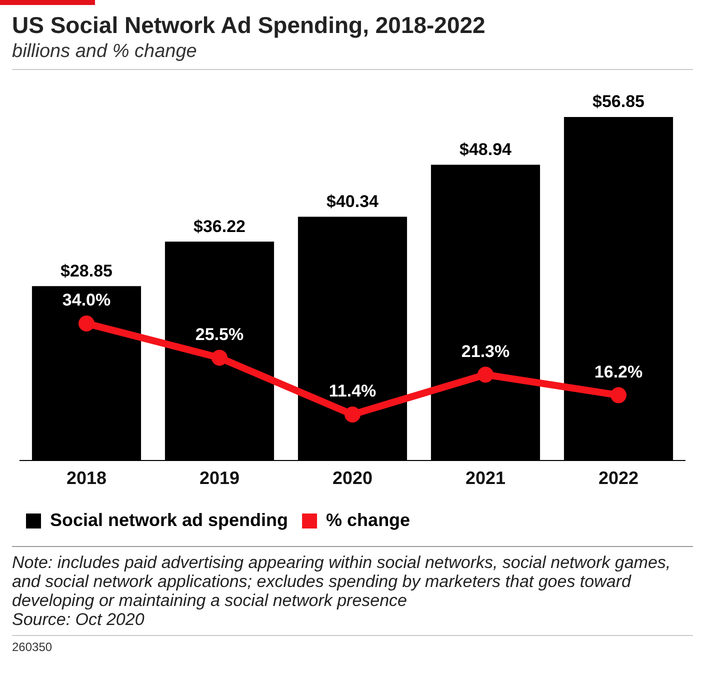  I want to click on data-label: $56.85, so click(618, 102).